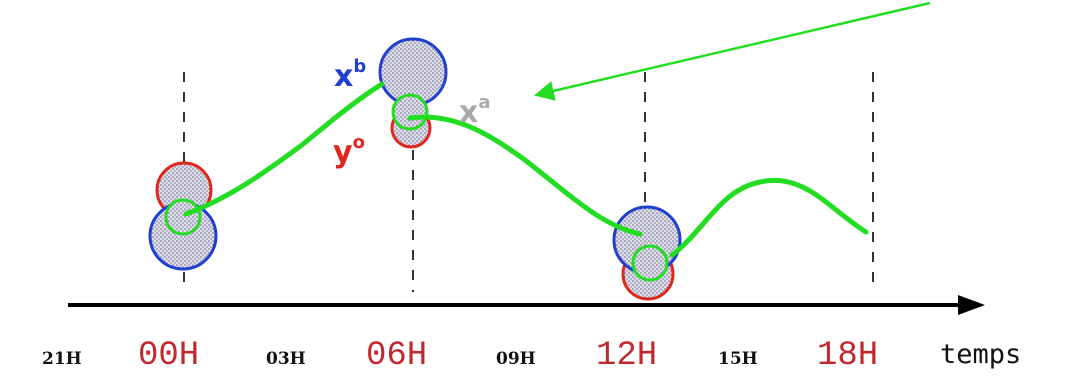  What do you see at coordinates (396, 356) in the screenshot?
I see `tick-label-06h: 06H` at bounding box center [396, 356].